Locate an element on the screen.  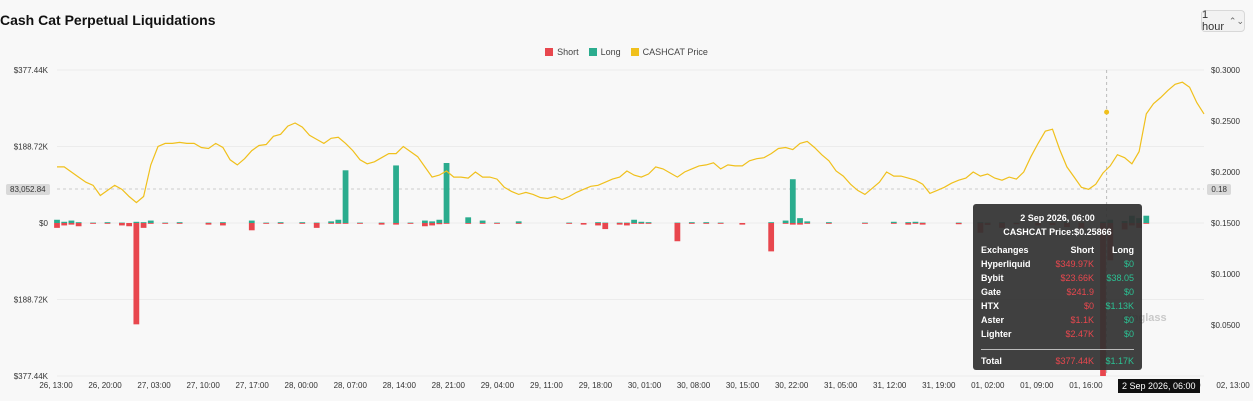
tooltip-header: Exchanges Short Long is located at coordinates (1057, 250).